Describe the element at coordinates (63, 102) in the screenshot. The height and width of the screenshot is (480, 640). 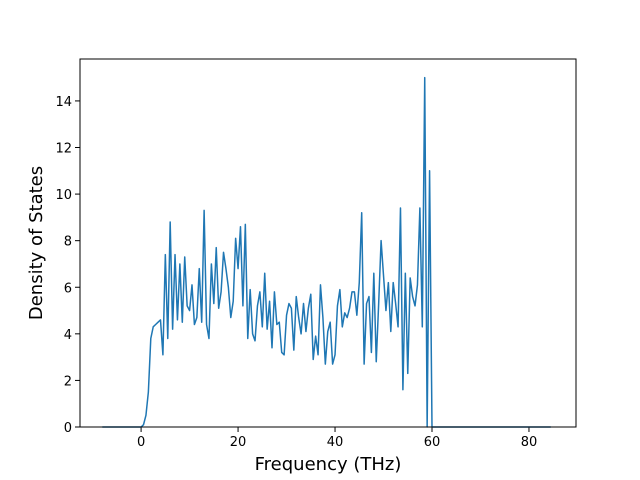
I see `y-tick-label: 14` at that location.